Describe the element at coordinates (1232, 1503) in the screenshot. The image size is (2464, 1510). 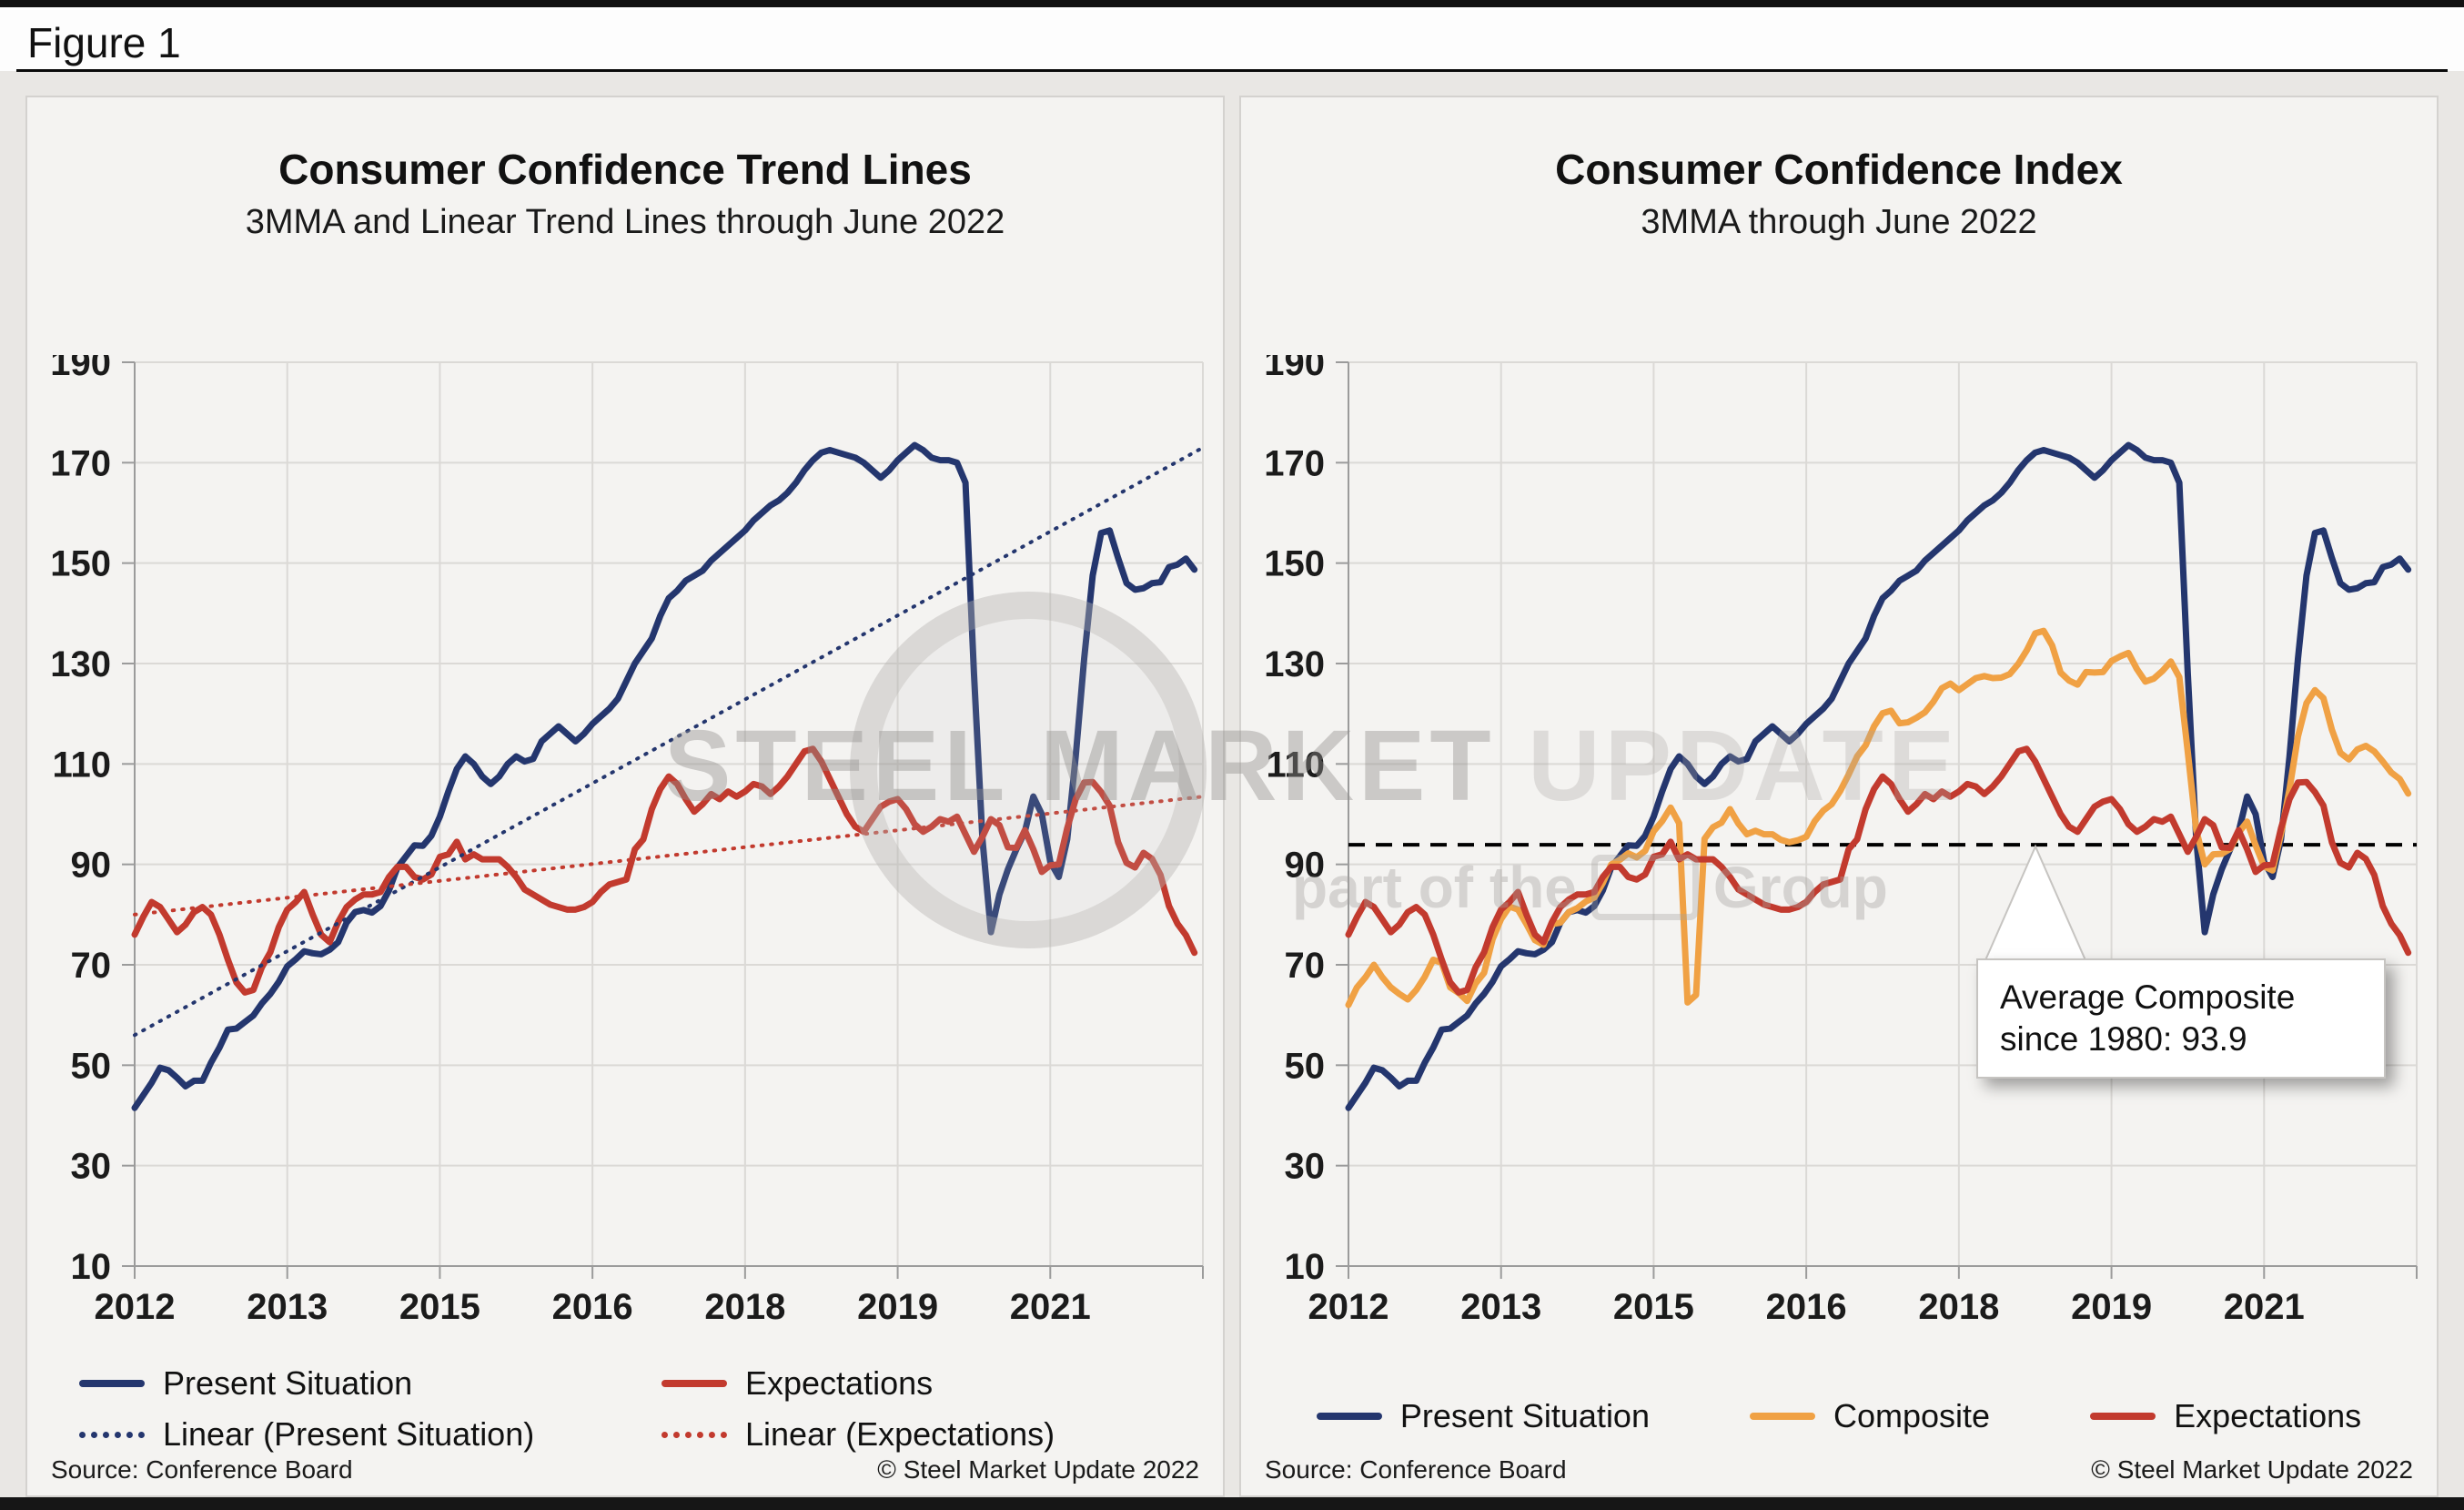
I see `bottom-border-bar` at that location.